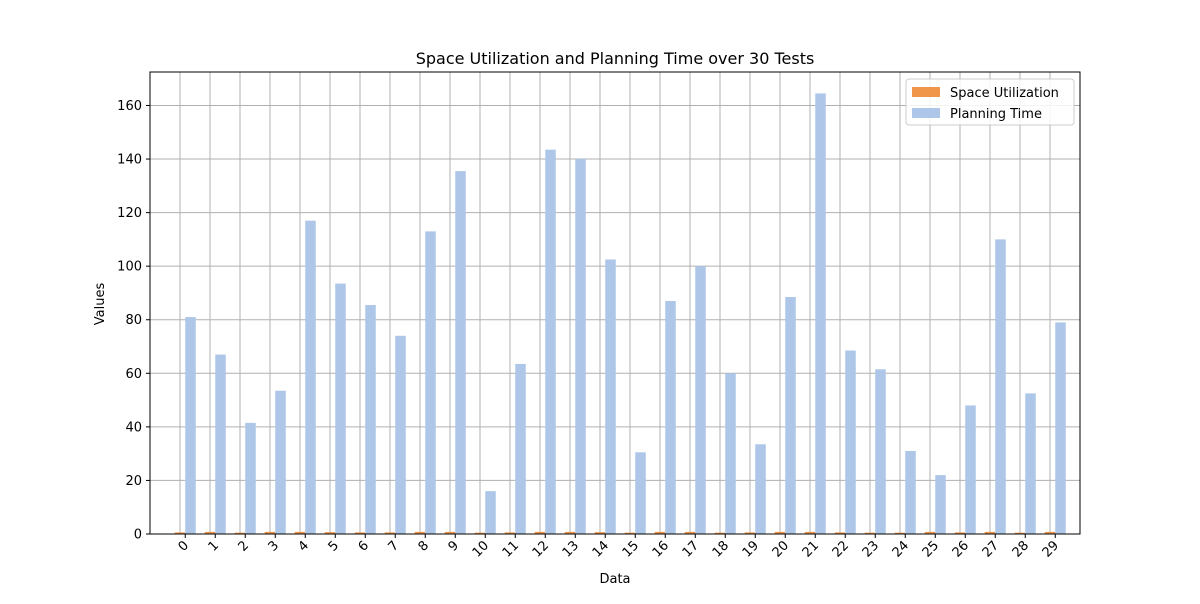 The width and height of the screenshot is (1200, 604). Describe the element at coordinates (541, 549) in the screenshot. I see `x-tick-label: 12` at that location.